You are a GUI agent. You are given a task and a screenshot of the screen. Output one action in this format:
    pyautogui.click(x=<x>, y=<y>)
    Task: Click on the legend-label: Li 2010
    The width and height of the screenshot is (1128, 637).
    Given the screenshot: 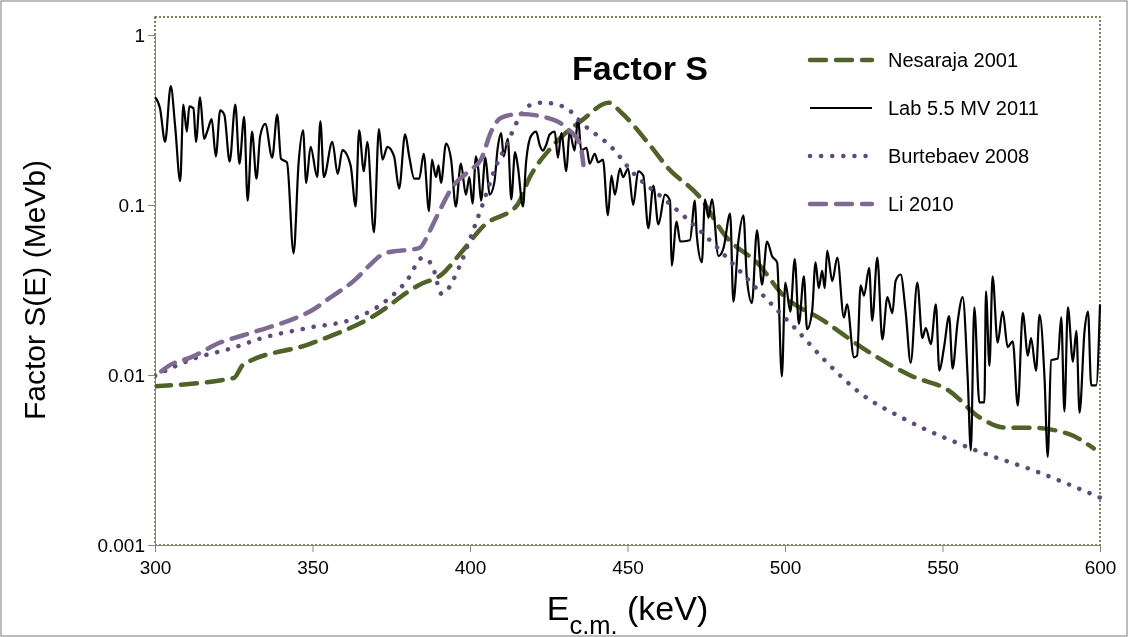 What is the action you would take?
    pyautogui.click(x=921, y=204)
    